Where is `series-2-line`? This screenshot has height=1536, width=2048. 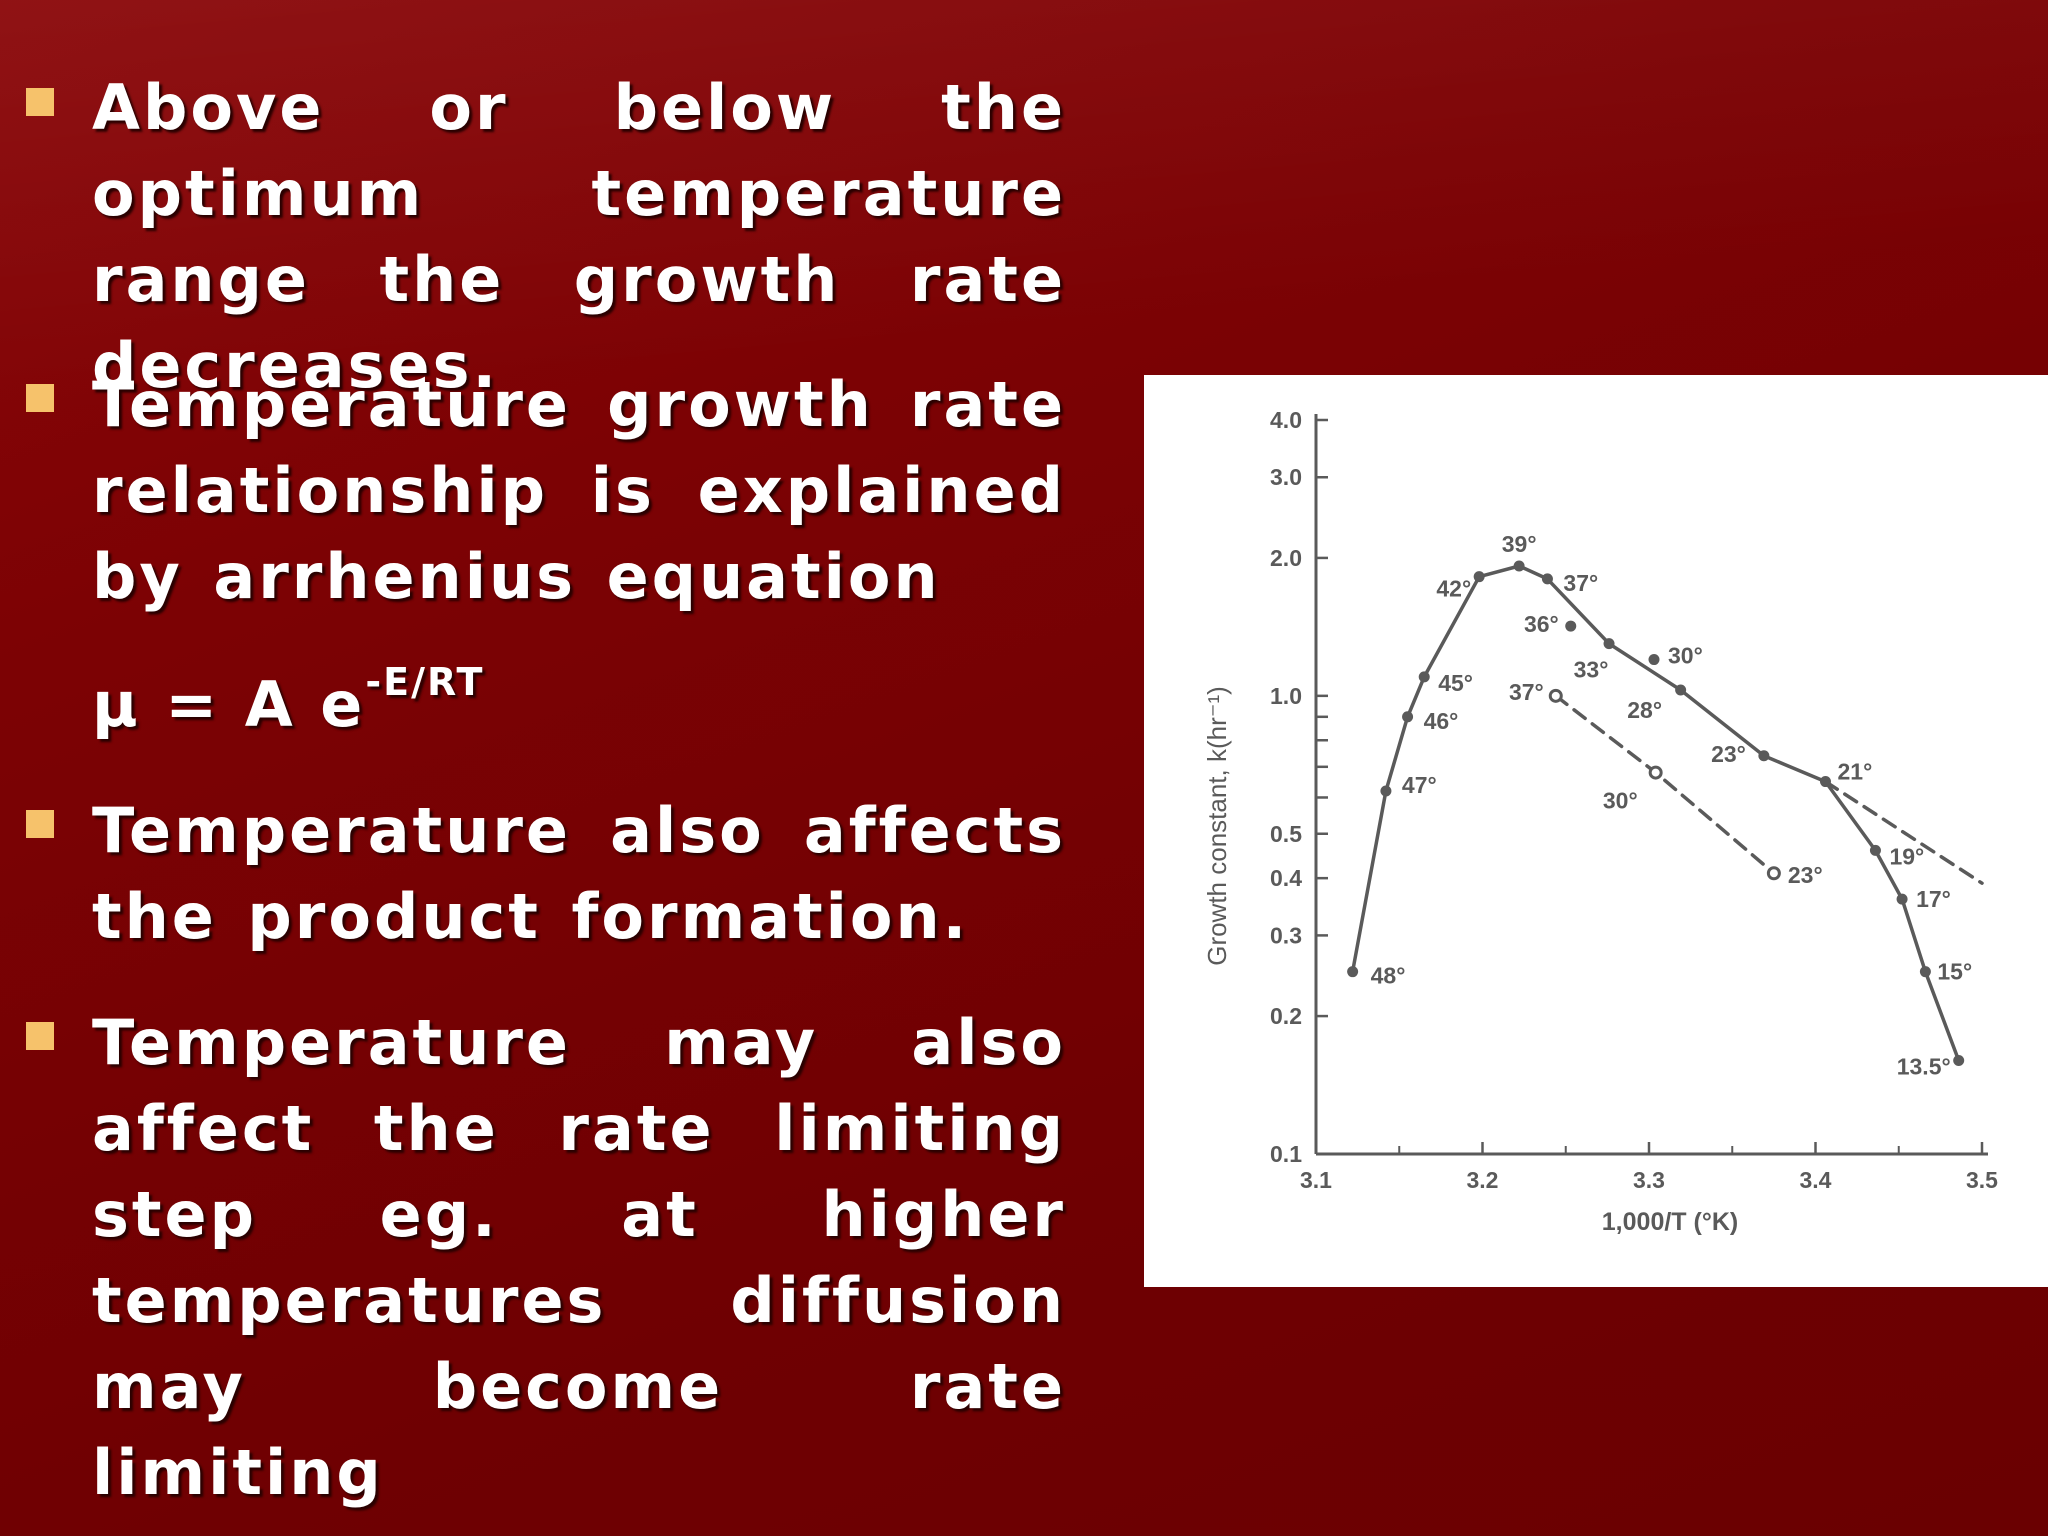
series-2-line is located at coordinates (1665, 784).